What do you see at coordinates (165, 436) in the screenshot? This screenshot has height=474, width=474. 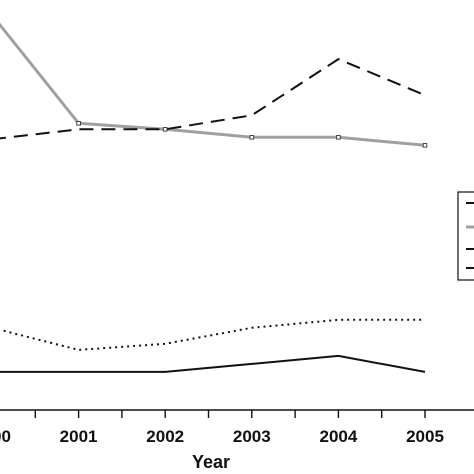 I see `x-tick-label: 2002` at bounding box center [165, 436].